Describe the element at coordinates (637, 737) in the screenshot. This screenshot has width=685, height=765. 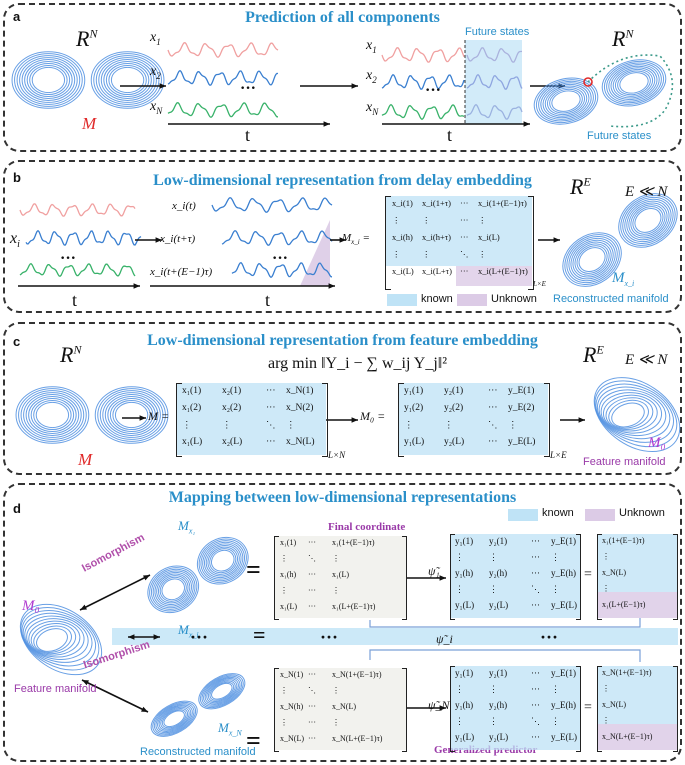
I see `bottom-result-unknown` at that location.